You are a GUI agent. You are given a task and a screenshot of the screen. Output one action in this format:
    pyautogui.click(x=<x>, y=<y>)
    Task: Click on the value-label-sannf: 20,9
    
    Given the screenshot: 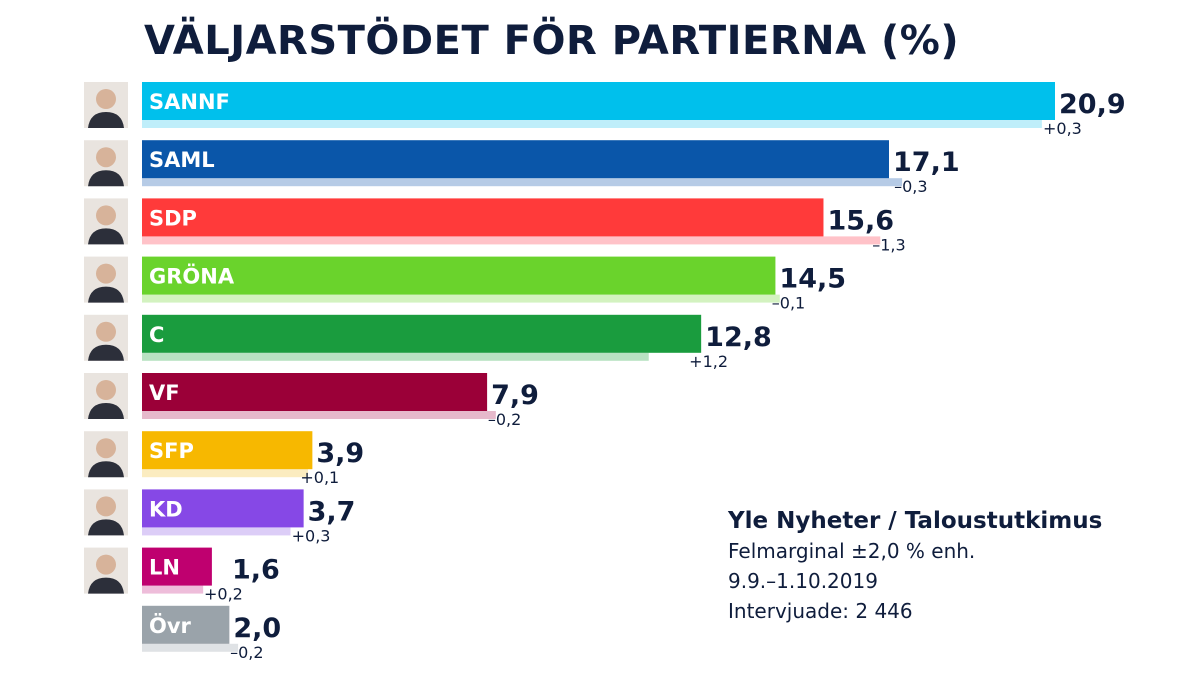 What is the action you would take?
    pyautogui.click(x=1092, y=104)
    